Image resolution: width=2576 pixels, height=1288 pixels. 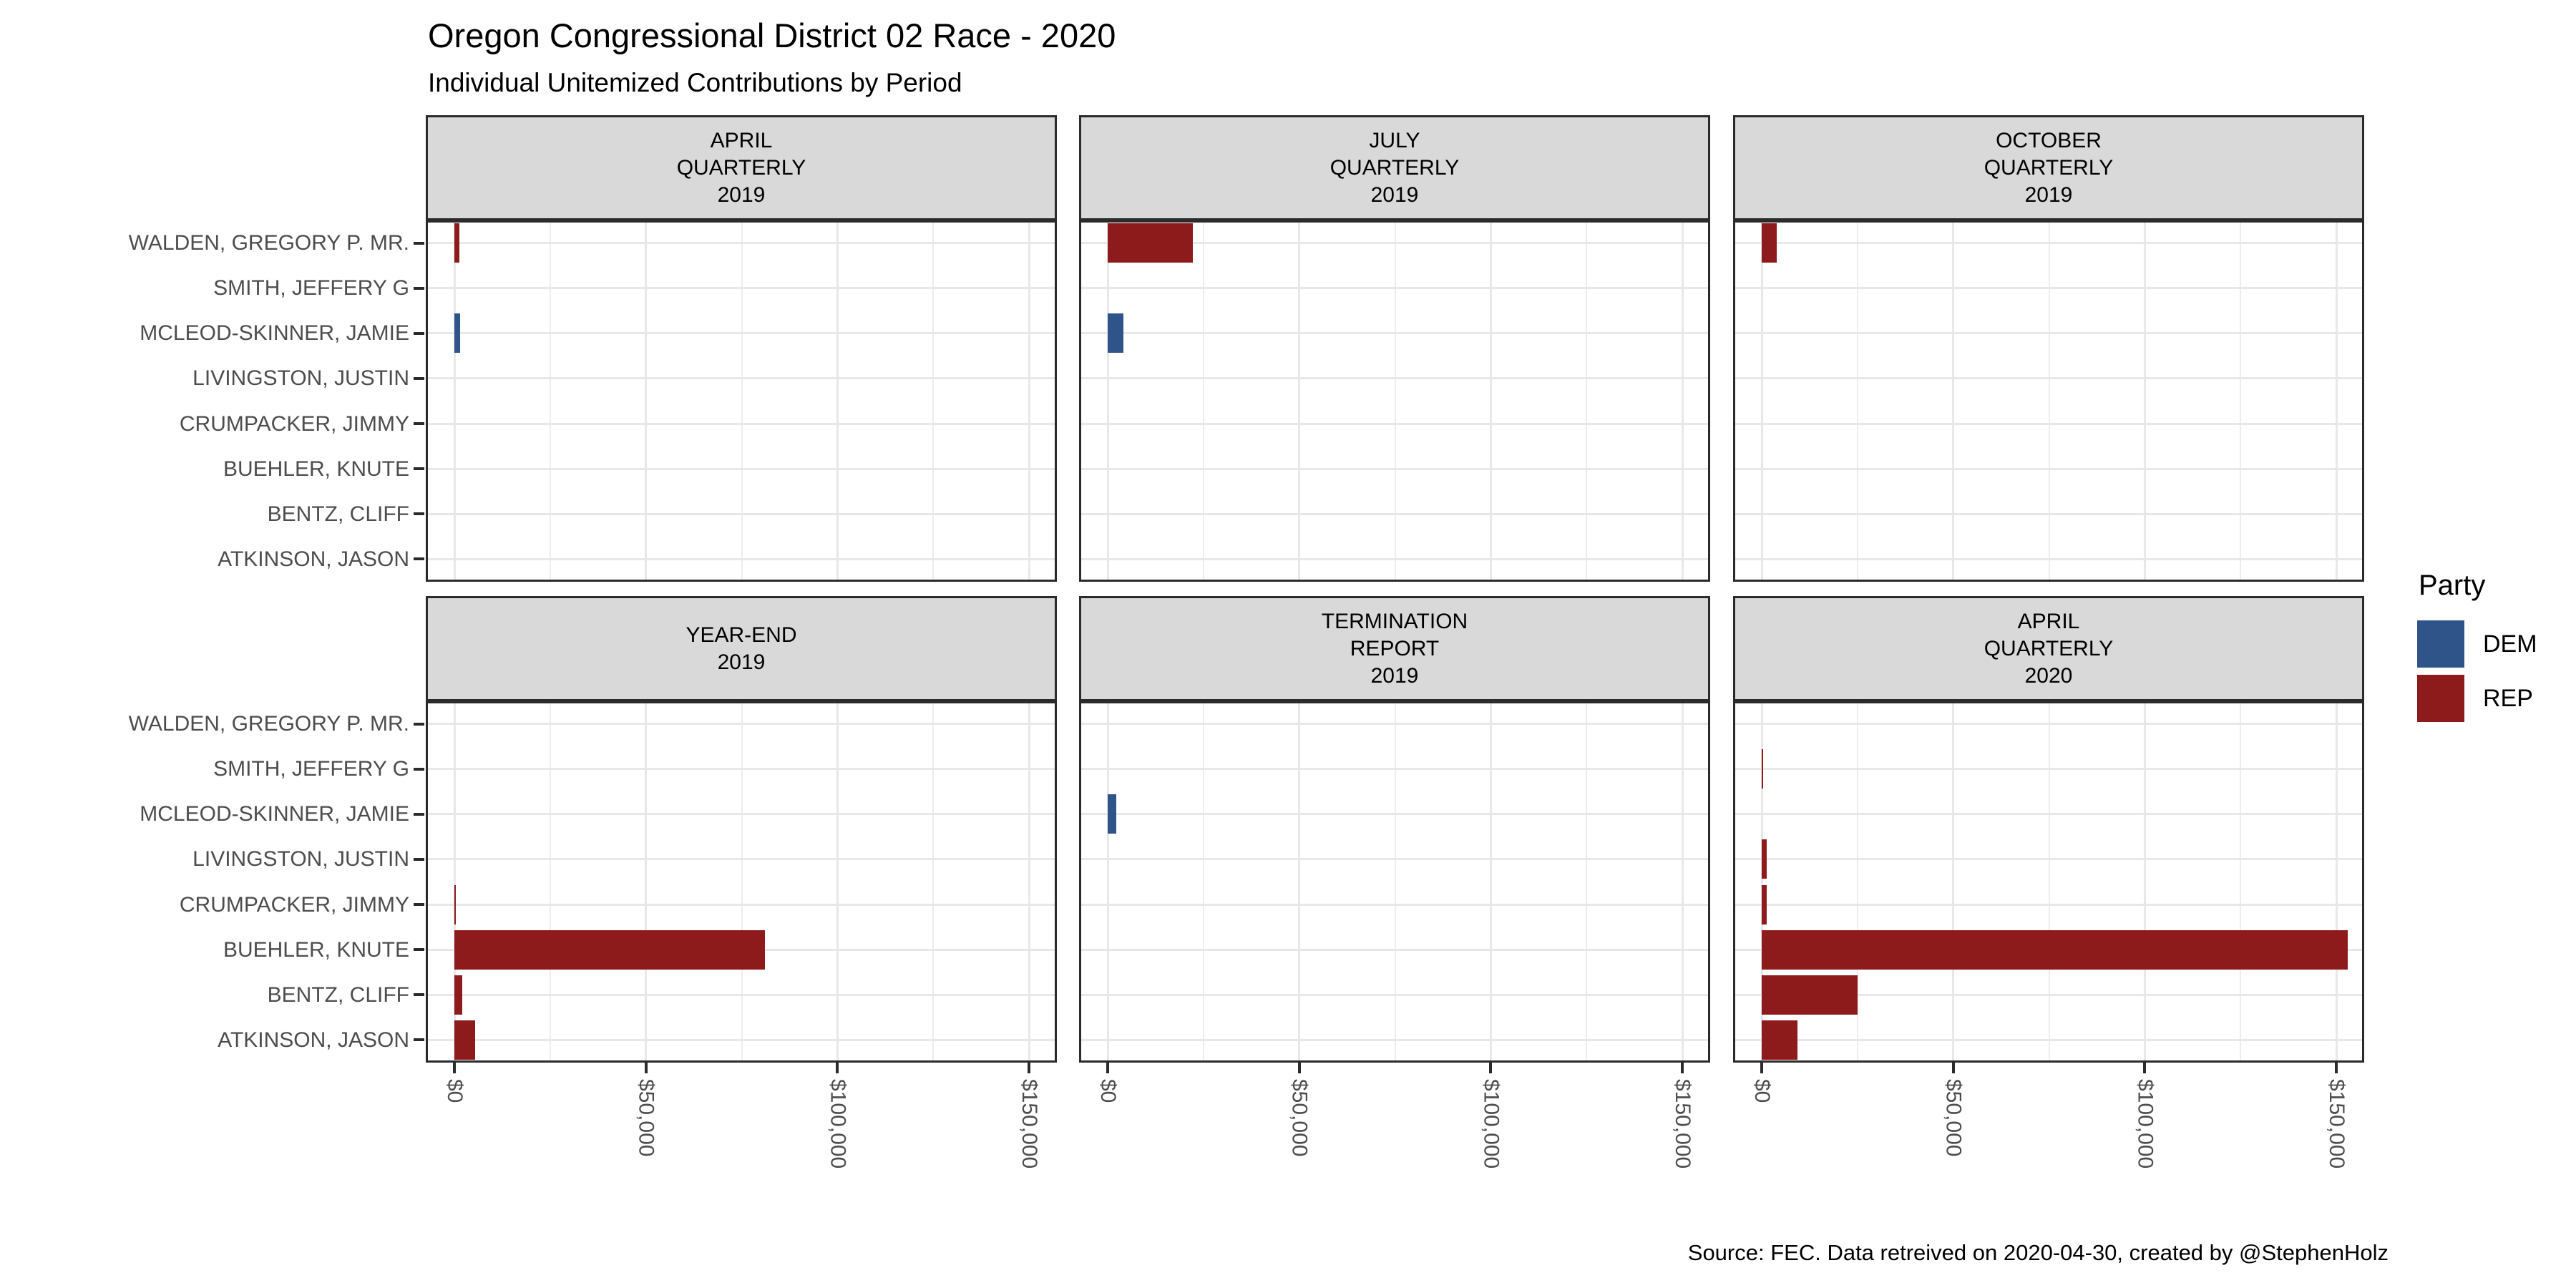 What do you see at coordinates (2510, 644) in the screenshot?
I see `legend-label: DEM` at bounding box center [2510, 644].